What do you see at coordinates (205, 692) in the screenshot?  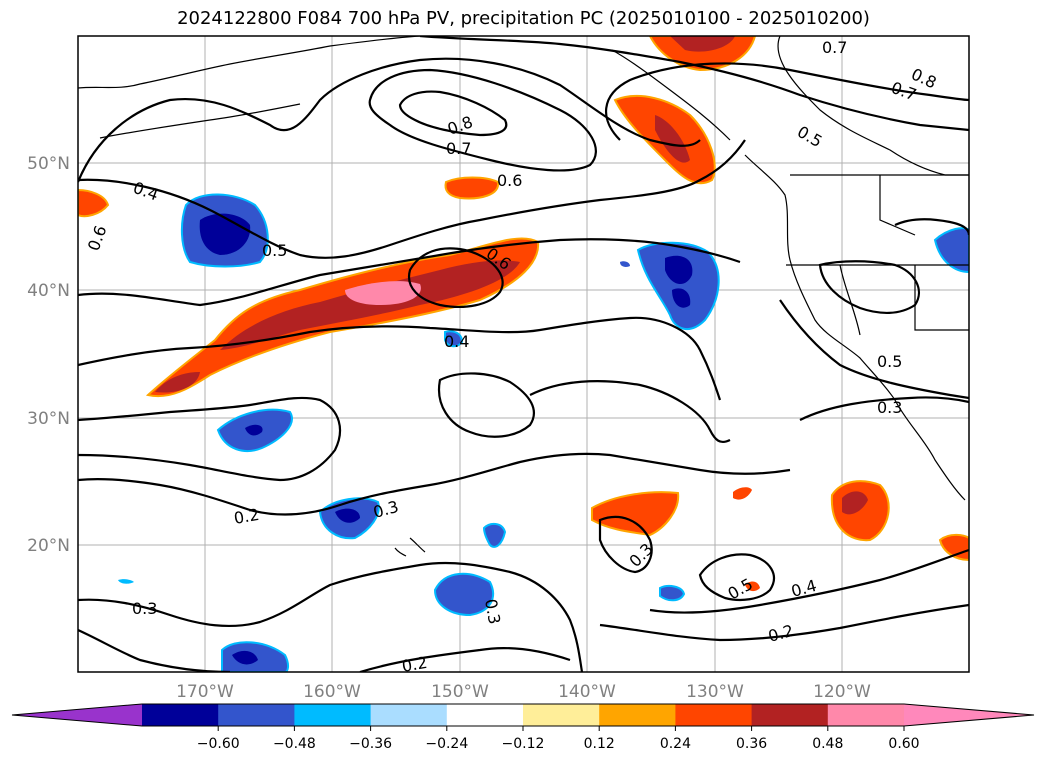 I see `lon-label: 170°W` at bounding box center [205, 692].